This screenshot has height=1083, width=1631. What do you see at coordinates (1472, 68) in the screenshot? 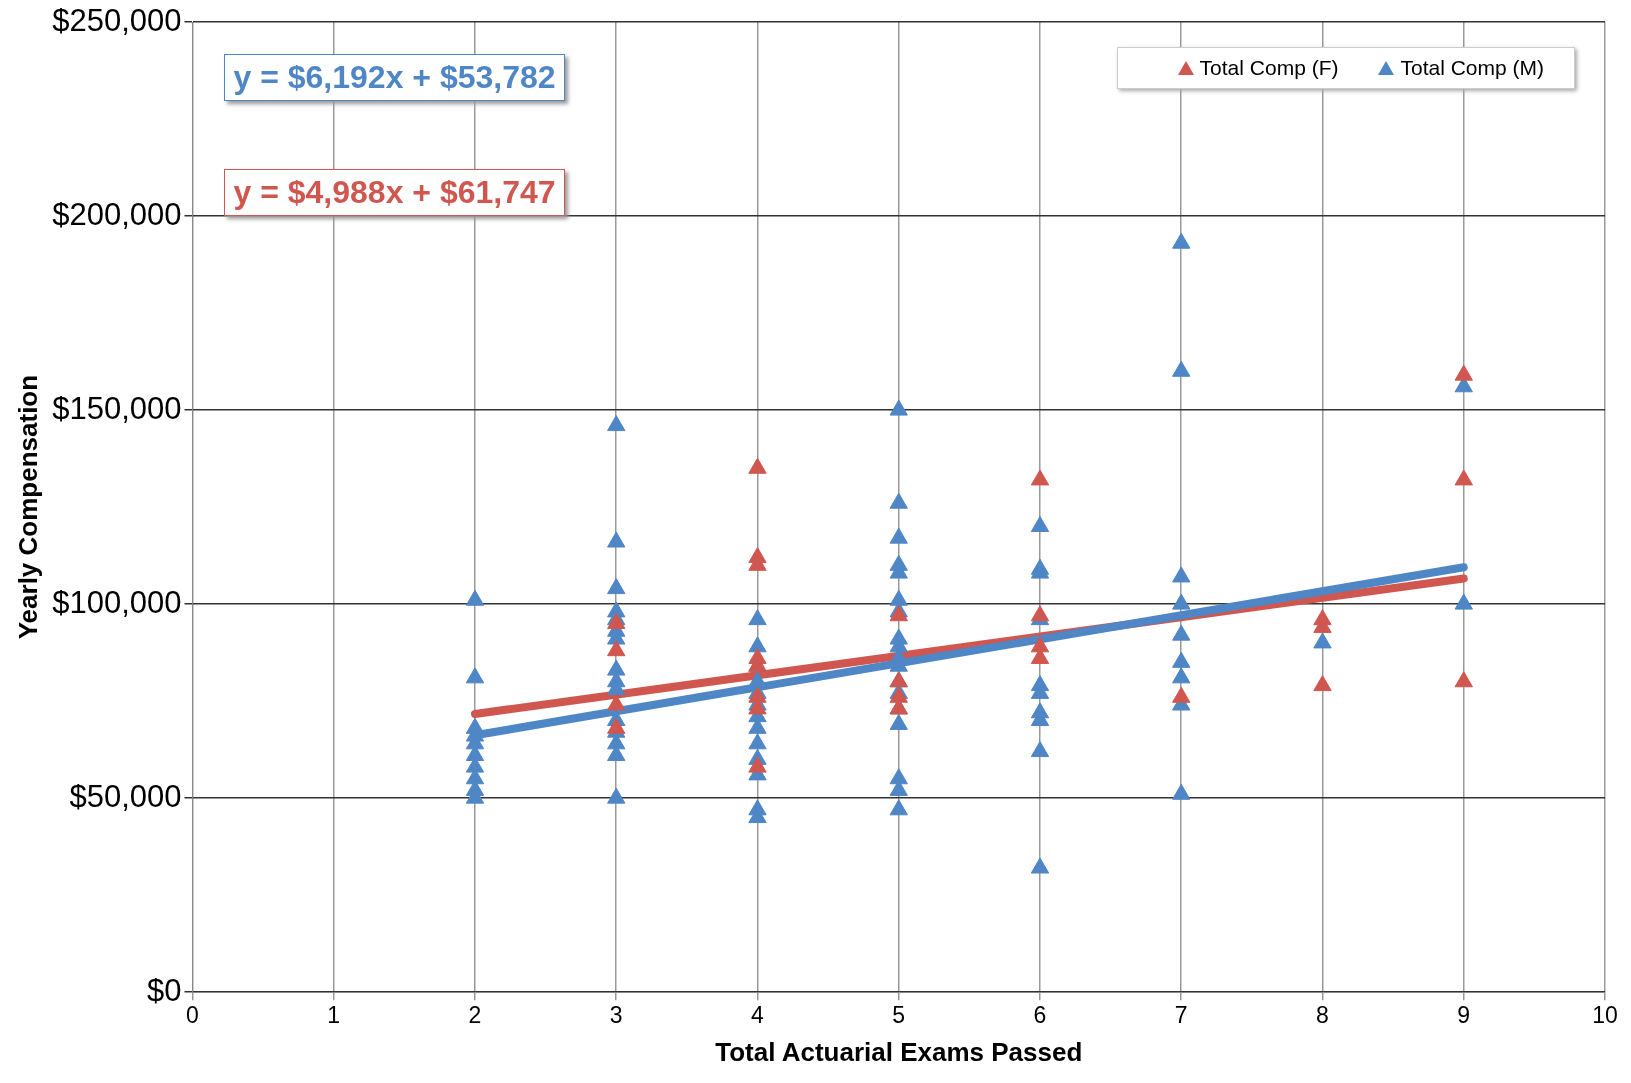
I see `legend-label: Total Comp (M)` at bounding box center [1472, 68].